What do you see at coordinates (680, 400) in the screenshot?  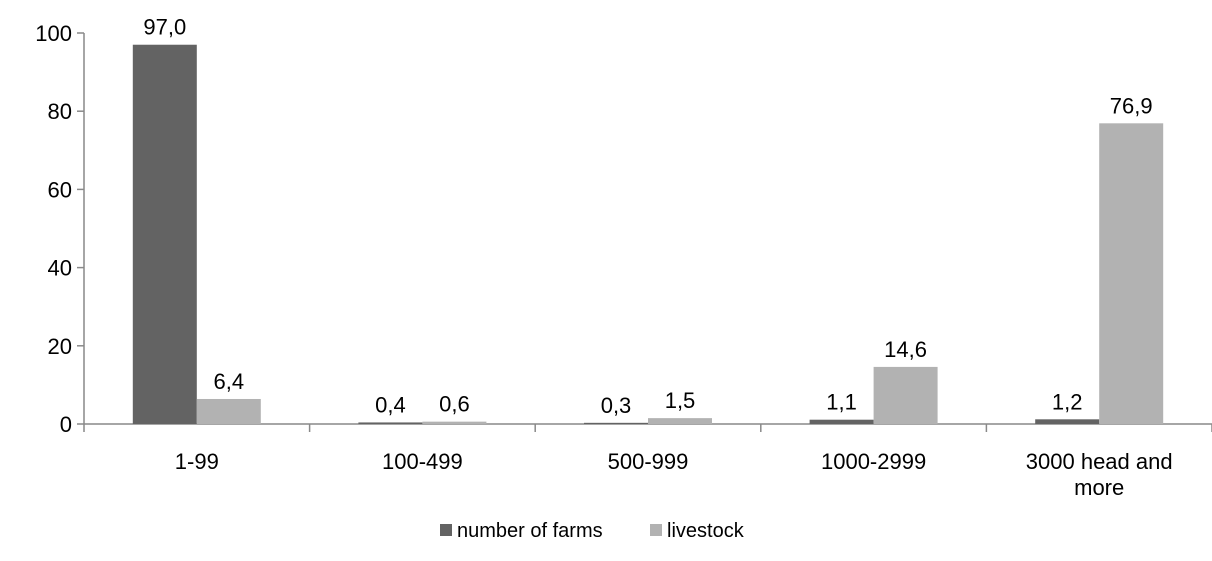 I see `data-label: 1,5` at bounding box center [680, 400].